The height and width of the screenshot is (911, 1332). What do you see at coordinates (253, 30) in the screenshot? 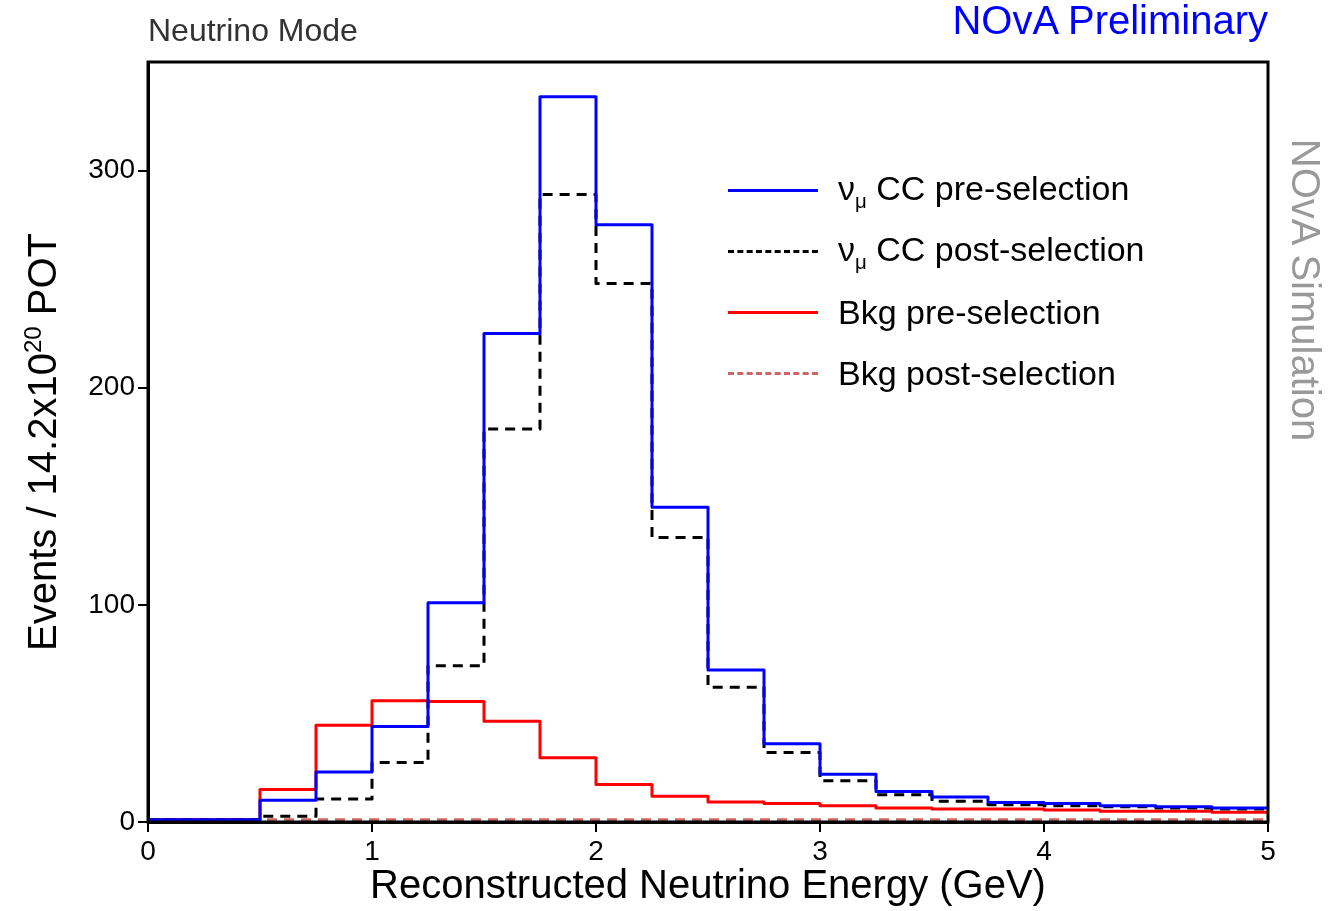
I see `chart-subtitle: Neutrino Mode` at bounding box center [253, 30].